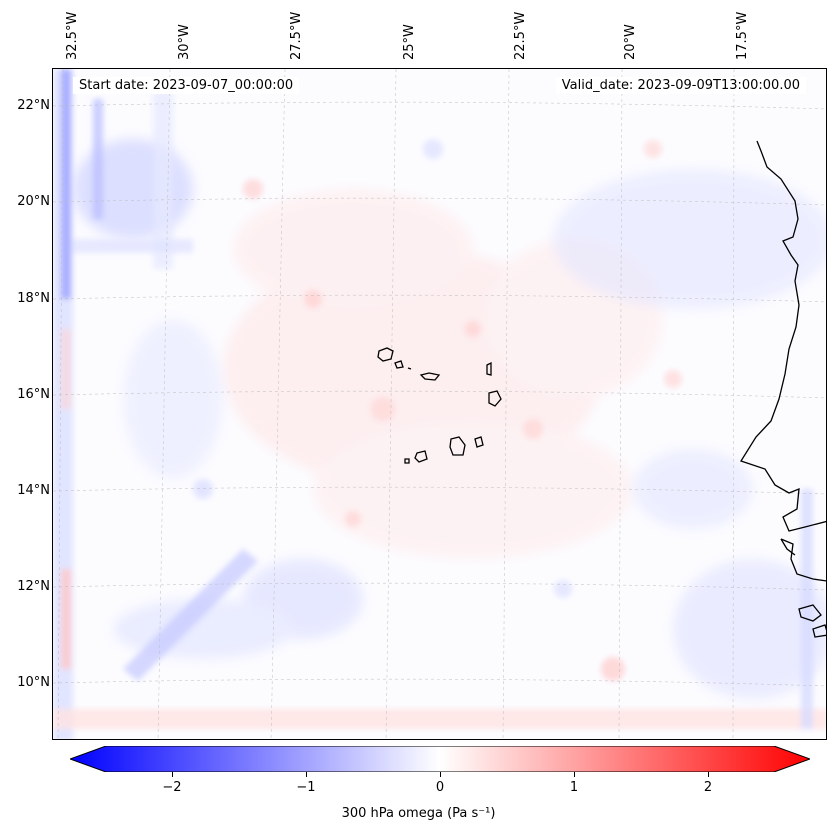 This screenshot has height=839, width=837. What do you see at coordinates (630, 42) in the screenshot?
I see `lon-label-20w: 20°W` at bounding box center [630, 42].